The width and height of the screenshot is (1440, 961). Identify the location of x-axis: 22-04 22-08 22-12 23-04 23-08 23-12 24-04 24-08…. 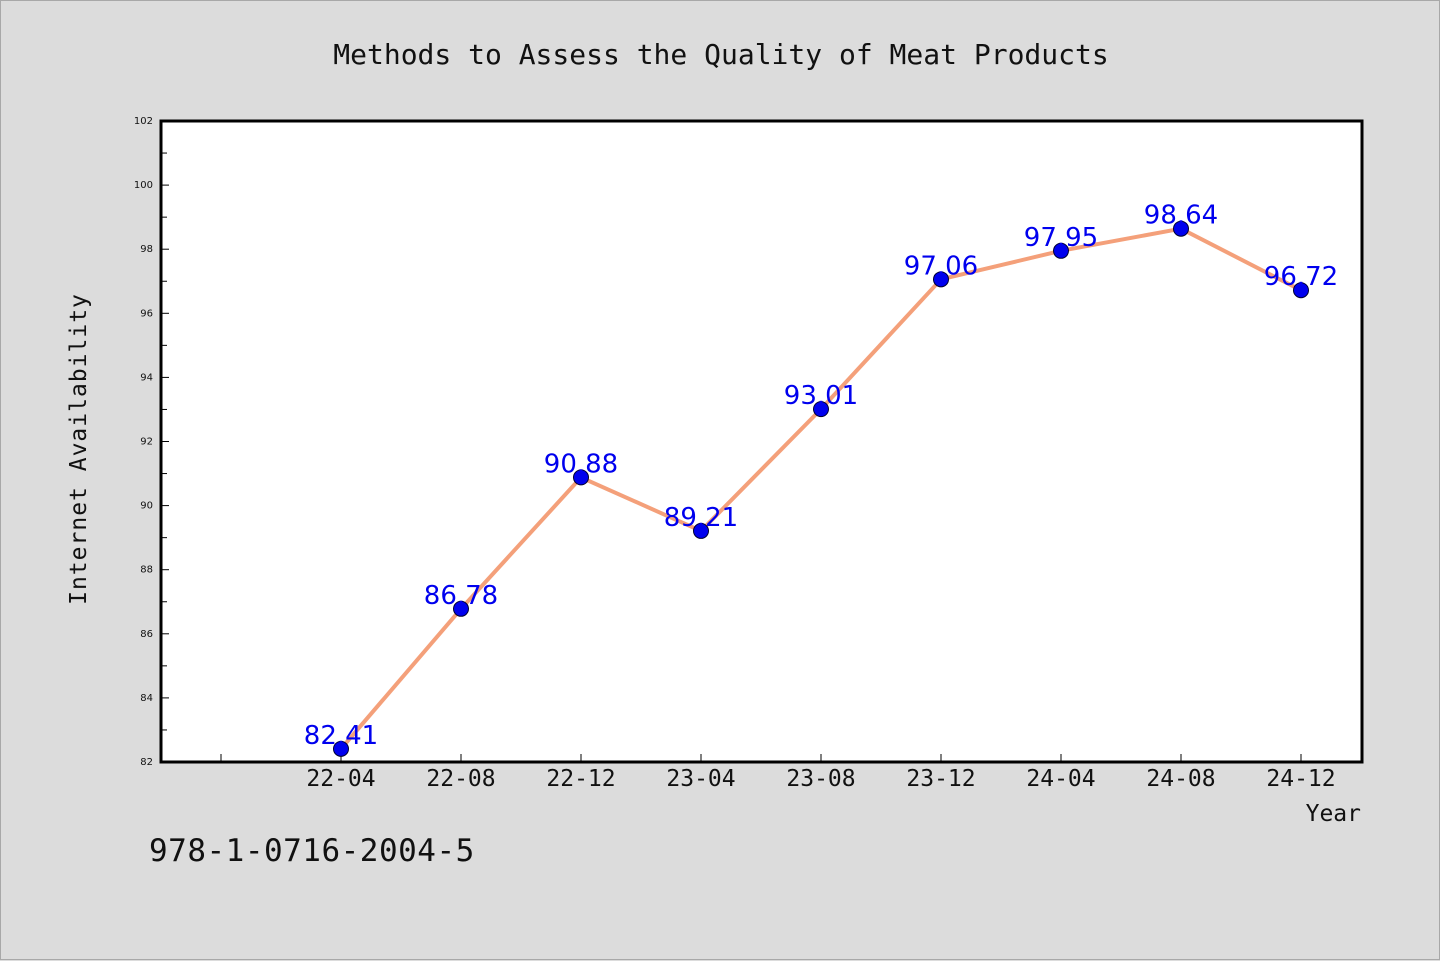
(778, 773).